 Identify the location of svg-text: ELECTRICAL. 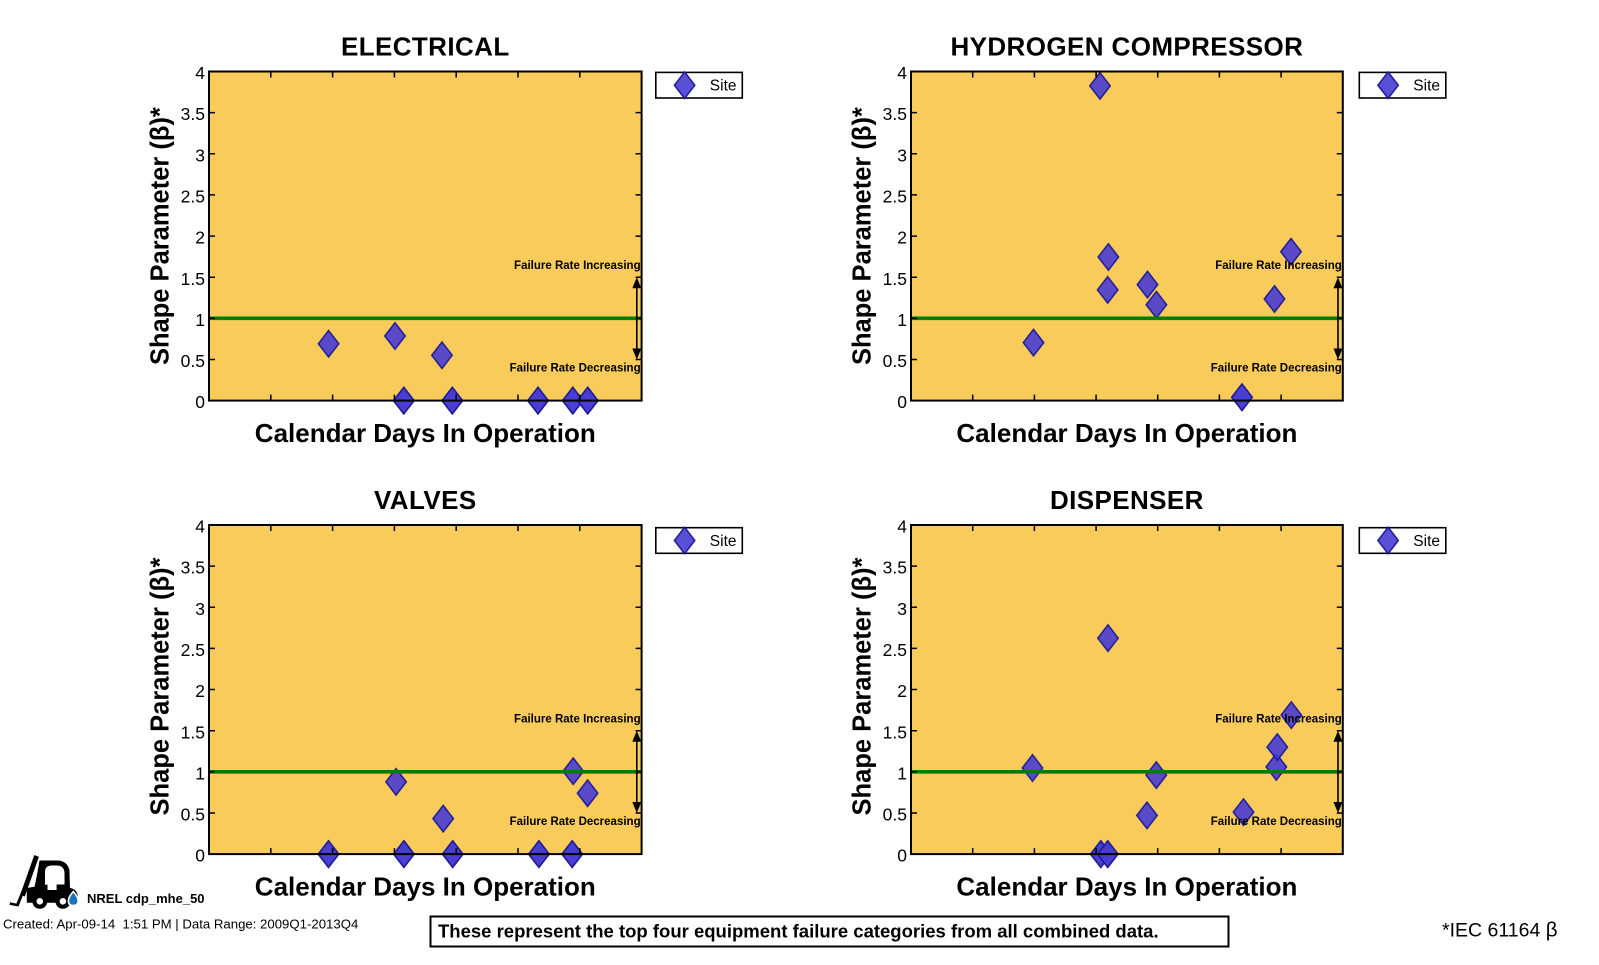
(425, 47).